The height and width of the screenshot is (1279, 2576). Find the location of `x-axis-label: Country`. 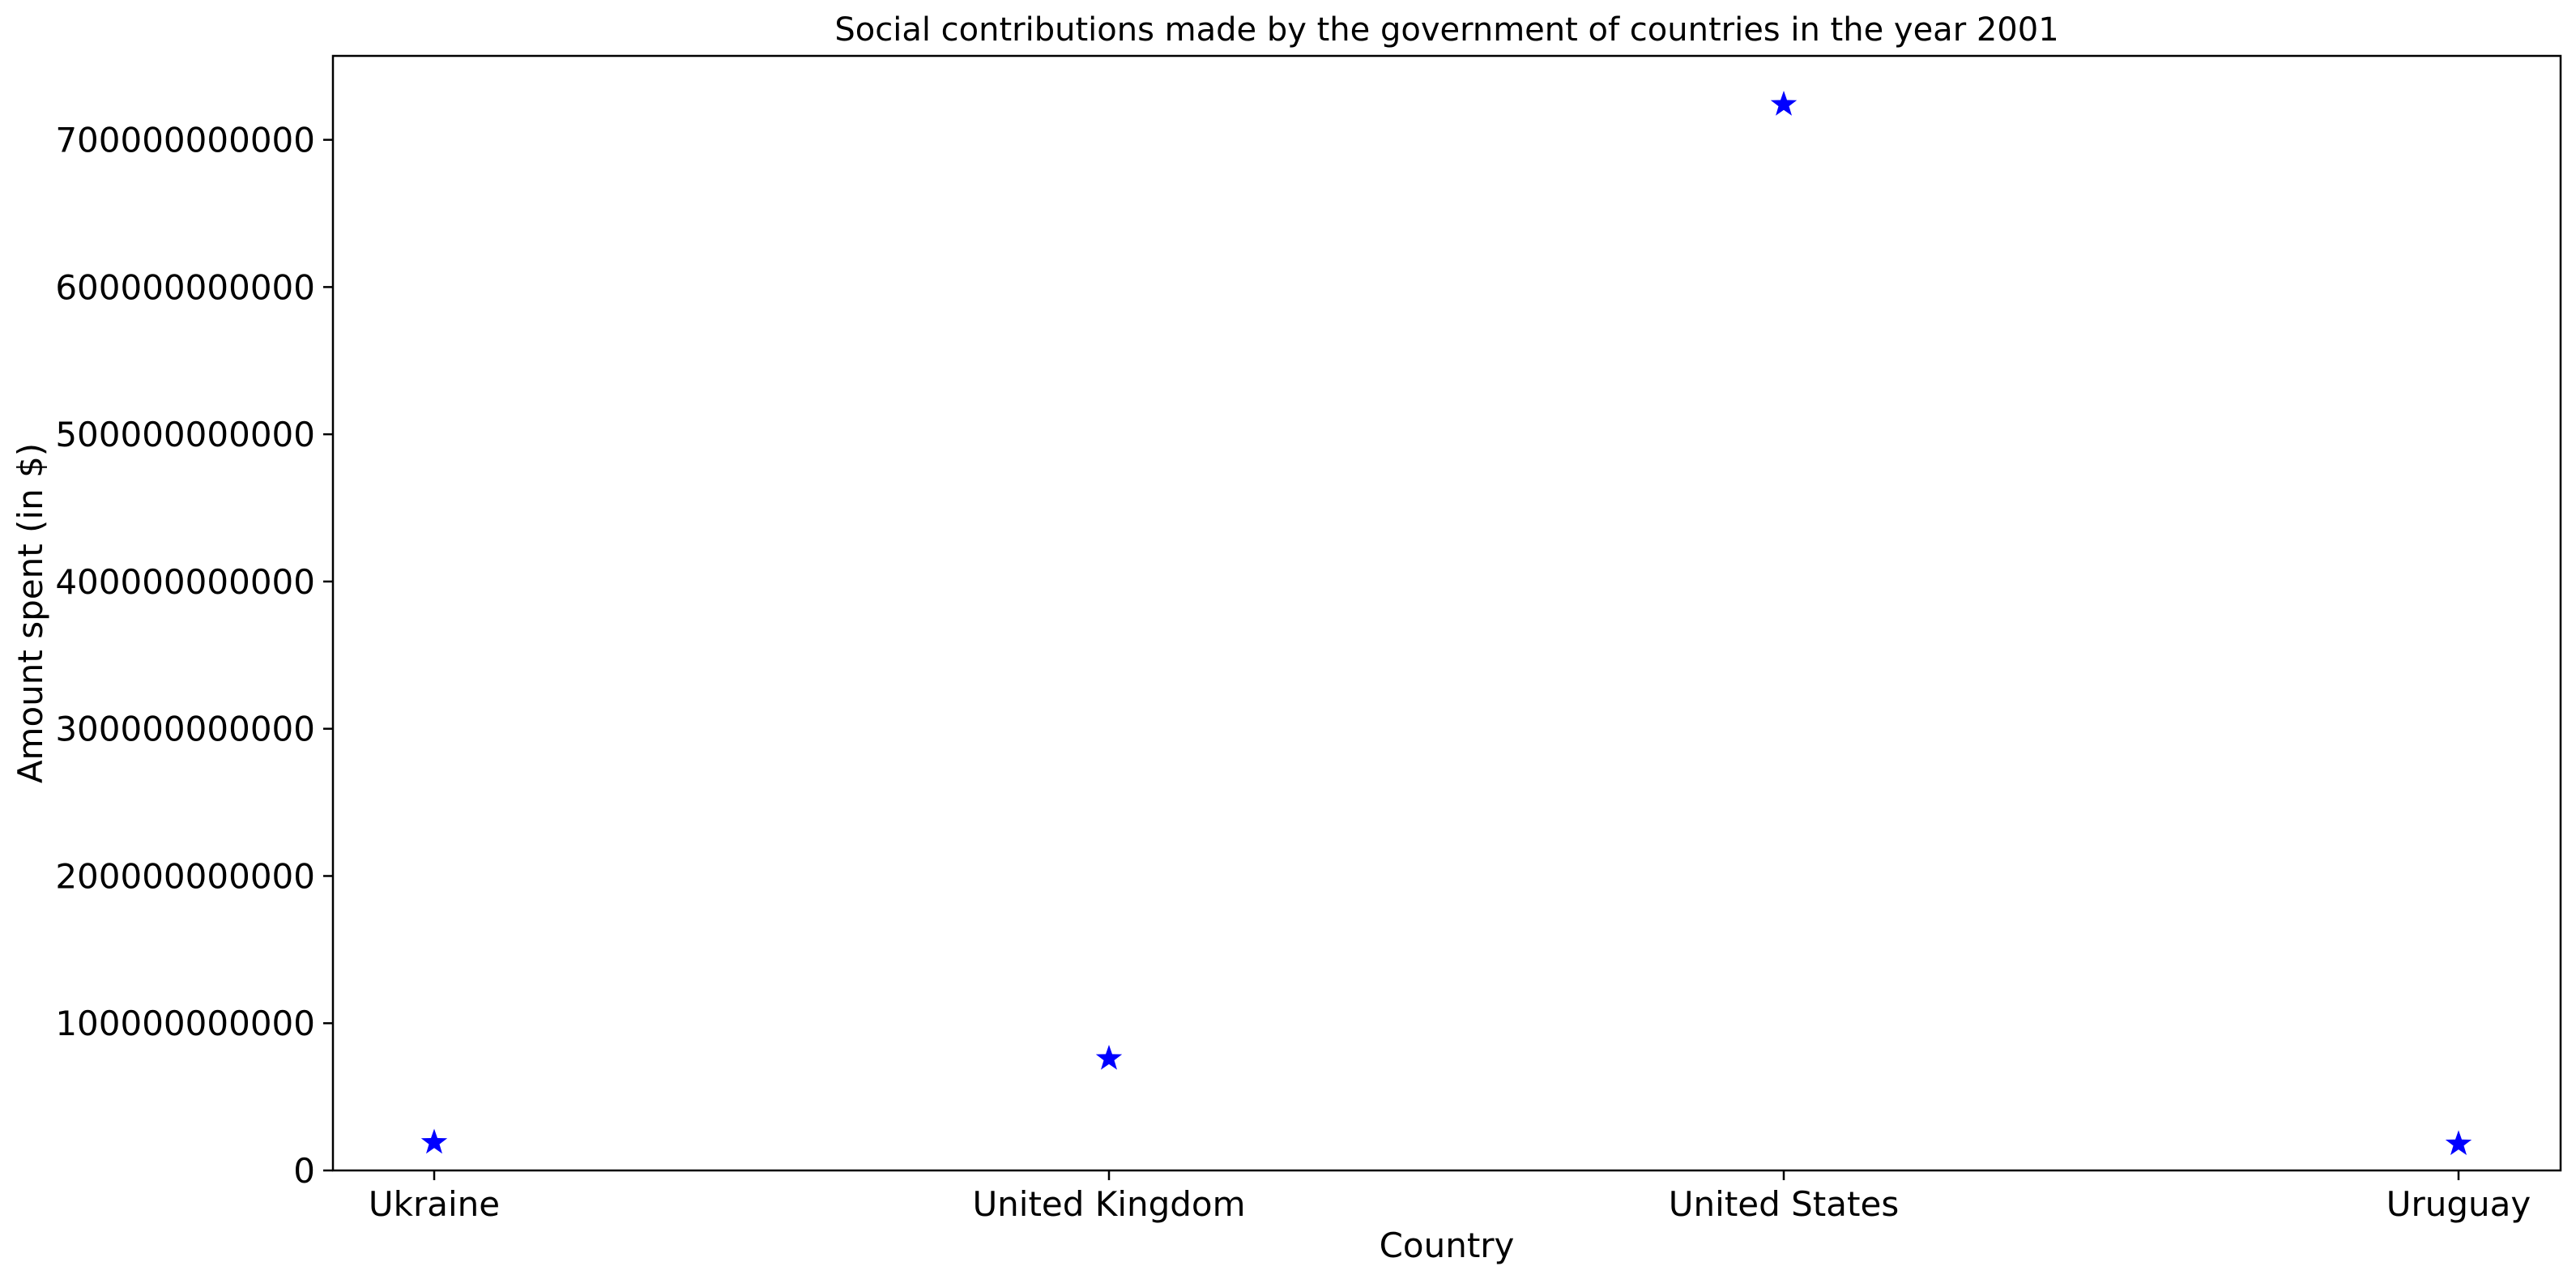

x-axis-label: Country is located at coordinates (1447, 1245).